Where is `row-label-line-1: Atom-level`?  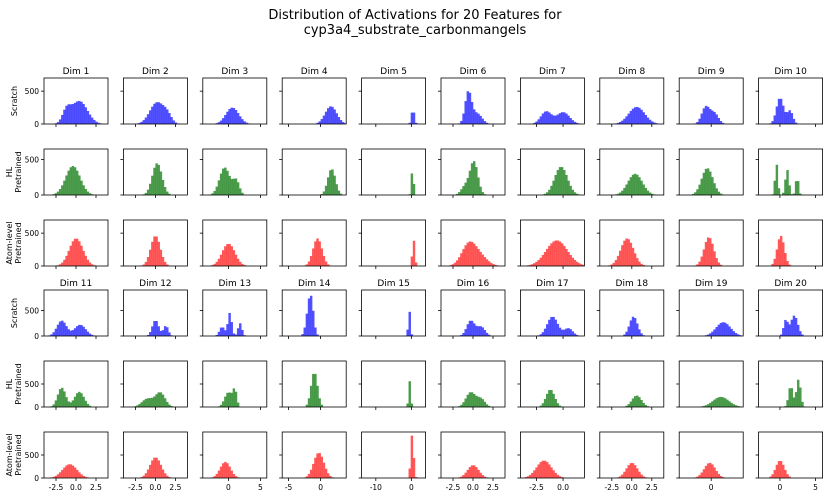 row-label-line-1: Atom-level is located at coordinates (9, 454).